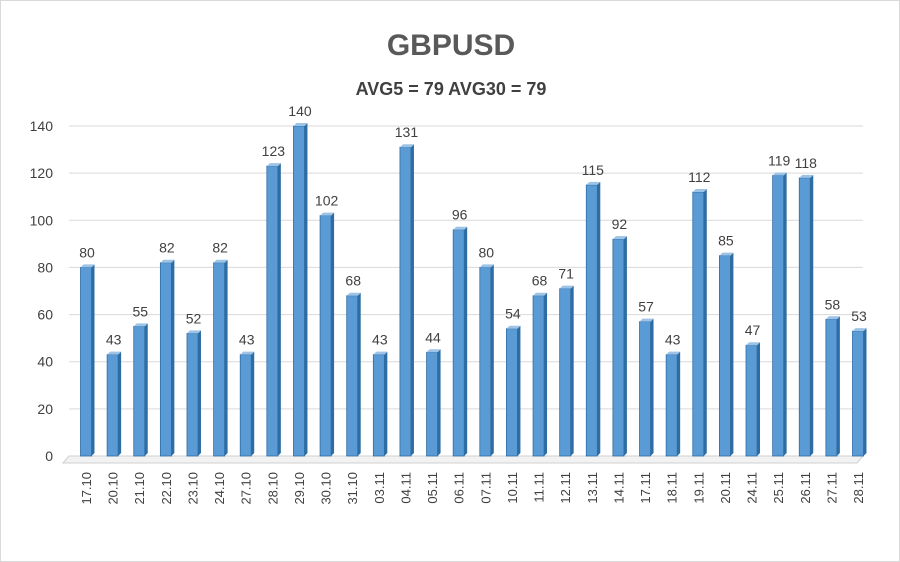 The image size is (900, 562). What do you see at coordinates (45, 315) in the screenshot?
I see `y-tick-label: 60` at bounding box center [45, 315].